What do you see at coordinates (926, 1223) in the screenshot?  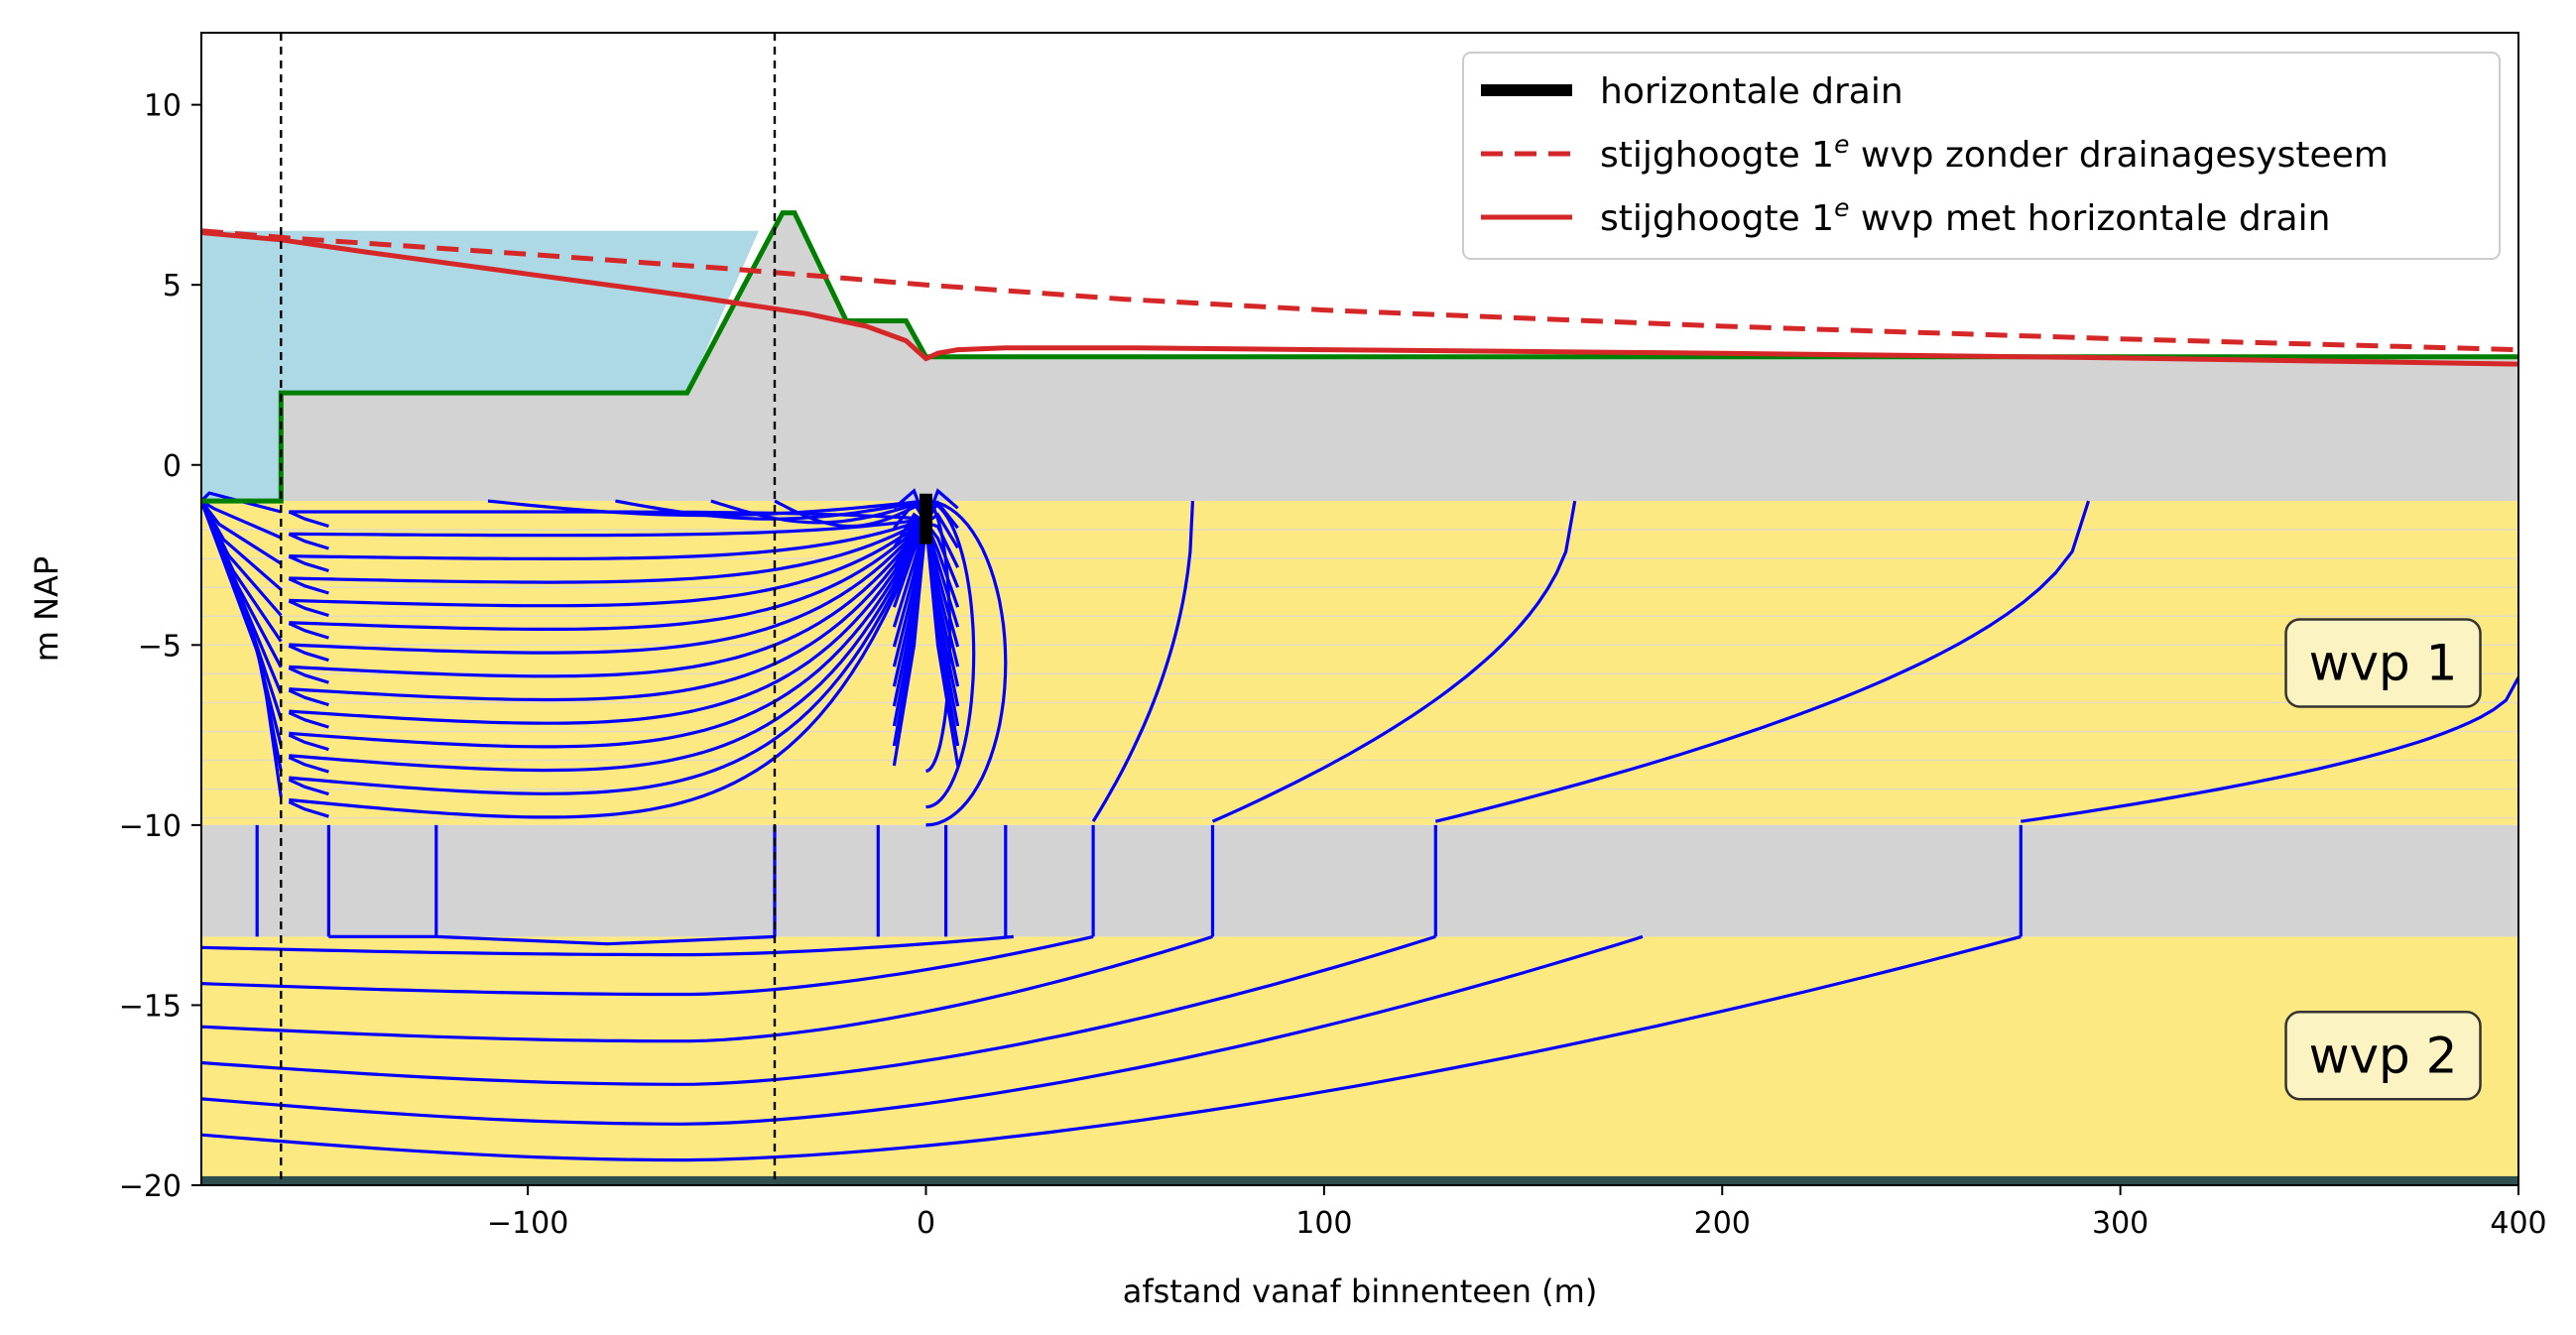 I see `x-tick-label: 0` at bounding box center [926, 1223].